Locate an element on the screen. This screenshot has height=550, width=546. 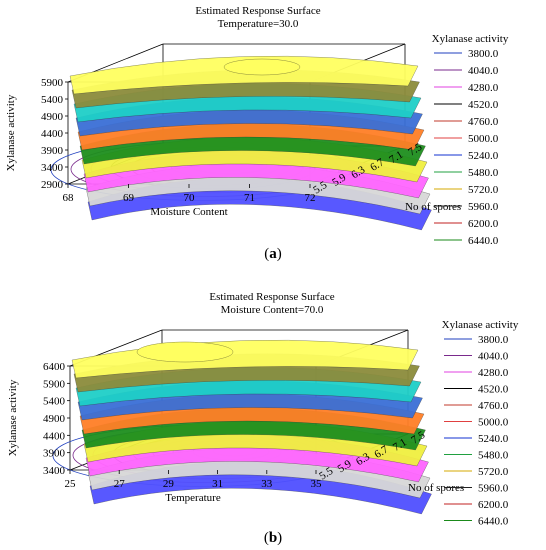
chart-subtitle: Temperature=30.0 is located at coordinates (258, 24).